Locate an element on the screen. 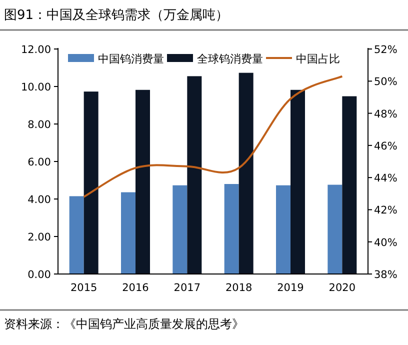  y-tick-label: 4.00 is located at coordinates (39, 200).